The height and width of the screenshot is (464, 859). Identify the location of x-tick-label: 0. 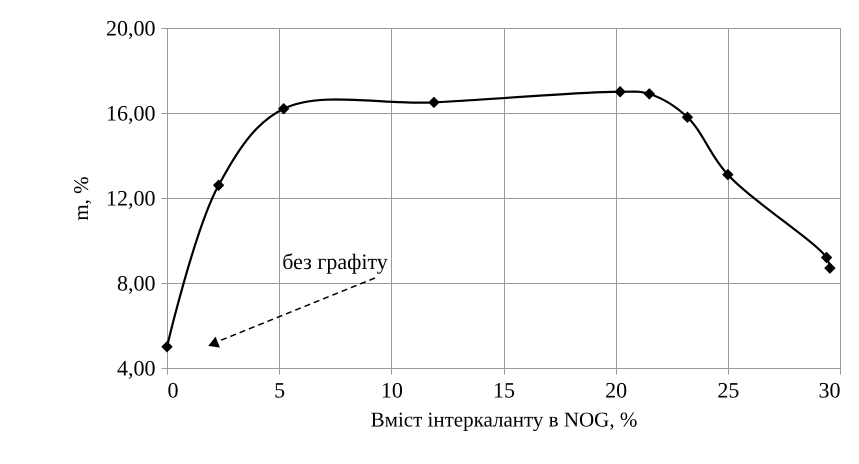
(173, 390).